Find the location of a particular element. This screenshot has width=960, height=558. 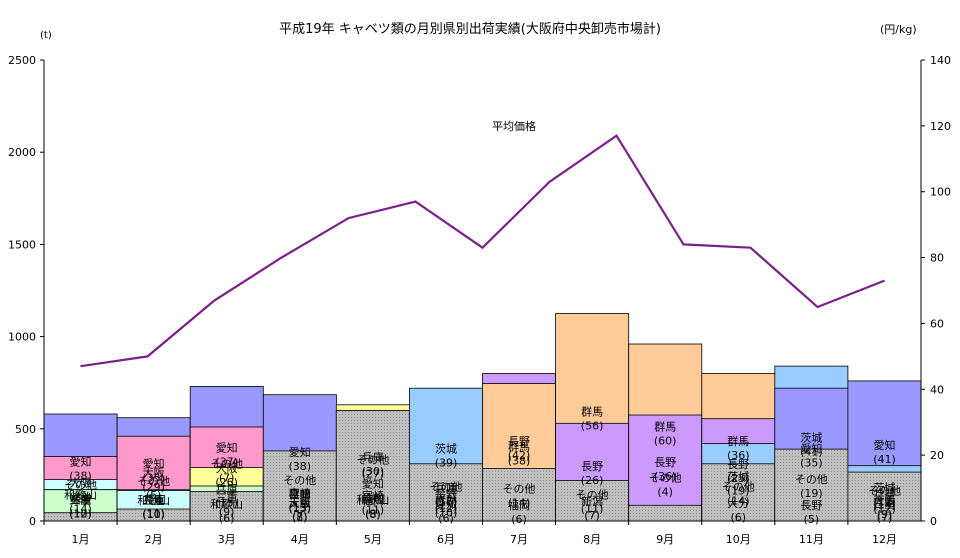

x-tick-label: 4月 is located at coordinates (300, 539).